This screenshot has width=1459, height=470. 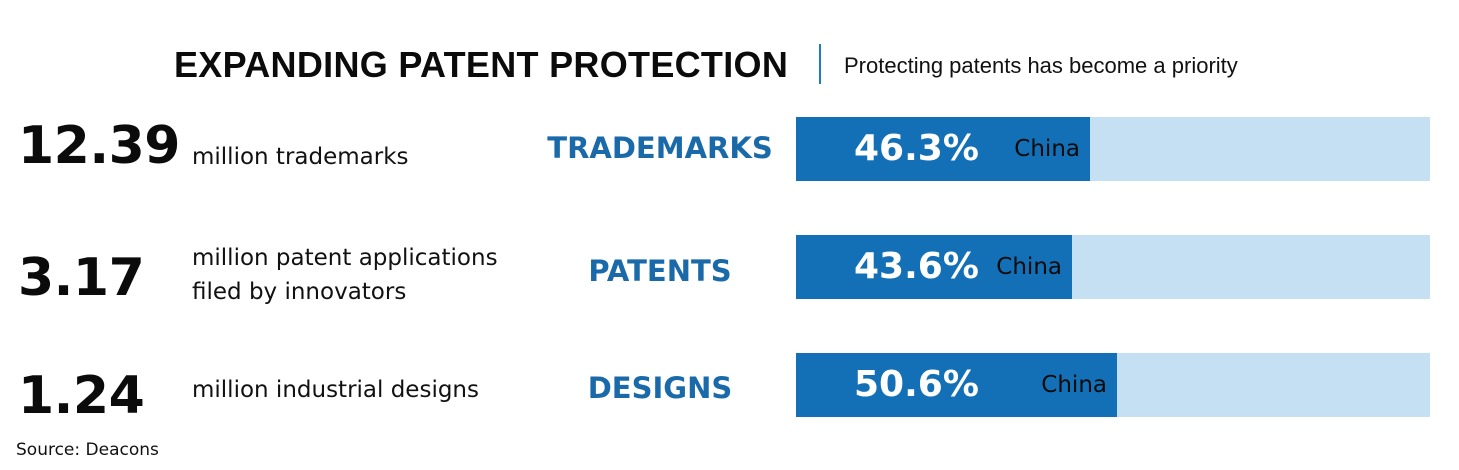 I want to click on bar-designs, so click(x=956, y=385).